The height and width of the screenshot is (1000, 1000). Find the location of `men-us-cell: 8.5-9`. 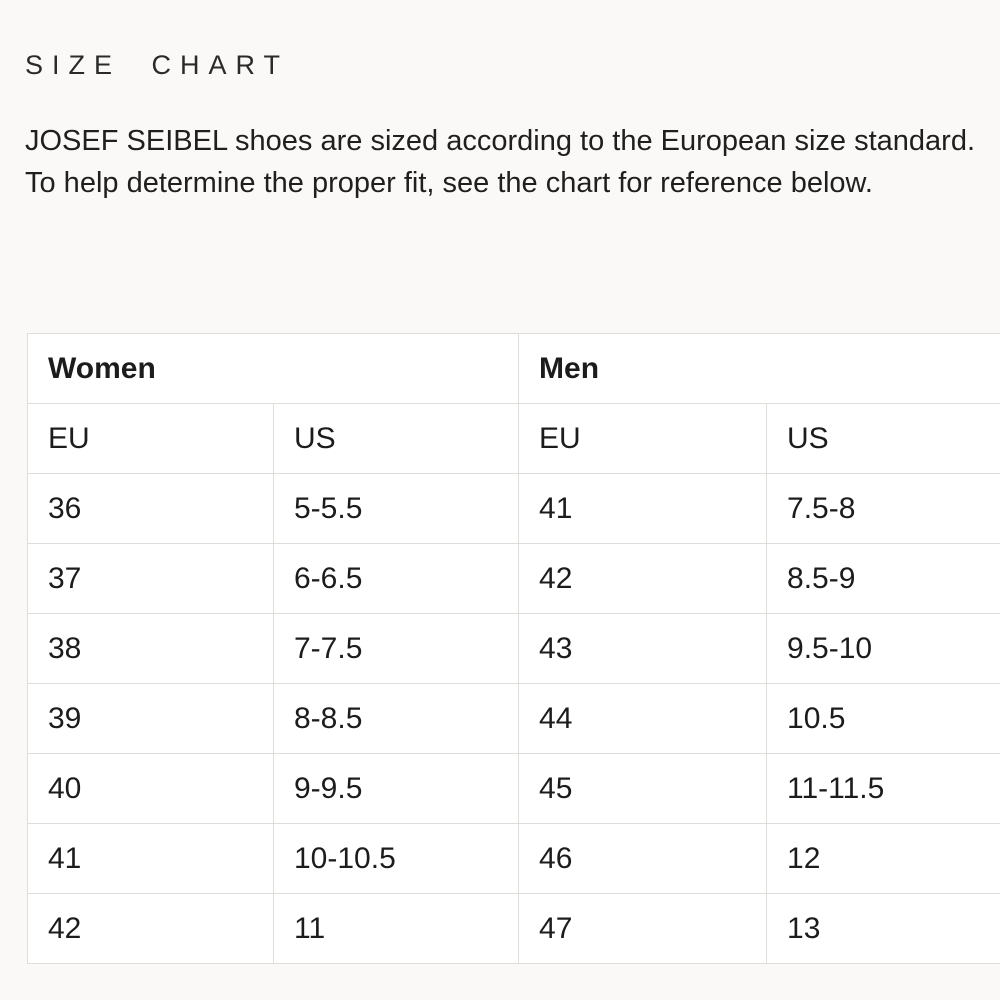

men-us-cell: 8.5-9 is located at coordinates (883, 578).